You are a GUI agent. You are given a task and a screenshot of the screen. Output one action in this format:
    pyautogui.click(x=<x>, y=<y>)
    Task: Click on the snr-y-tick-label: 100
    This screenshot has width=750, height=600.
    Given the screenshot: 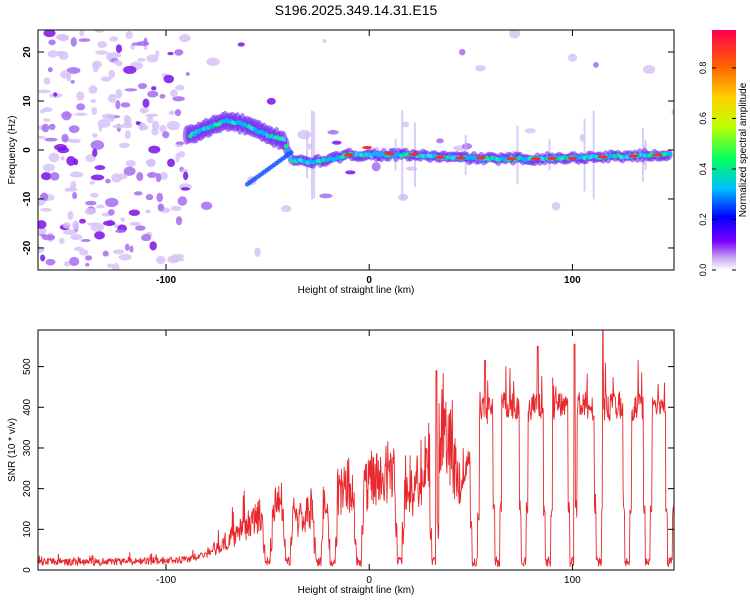 What is the action you would take?
    pyautogui.click(x=27, y=529)
    